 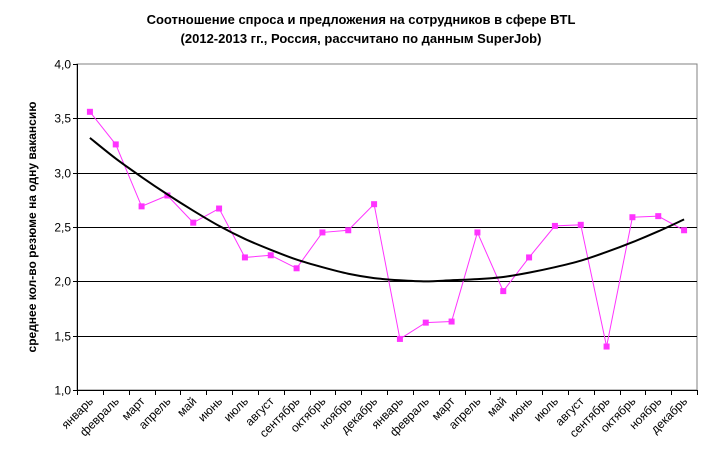 I want to click on y-tick-label: 2,5, so click(x=62, y=228).